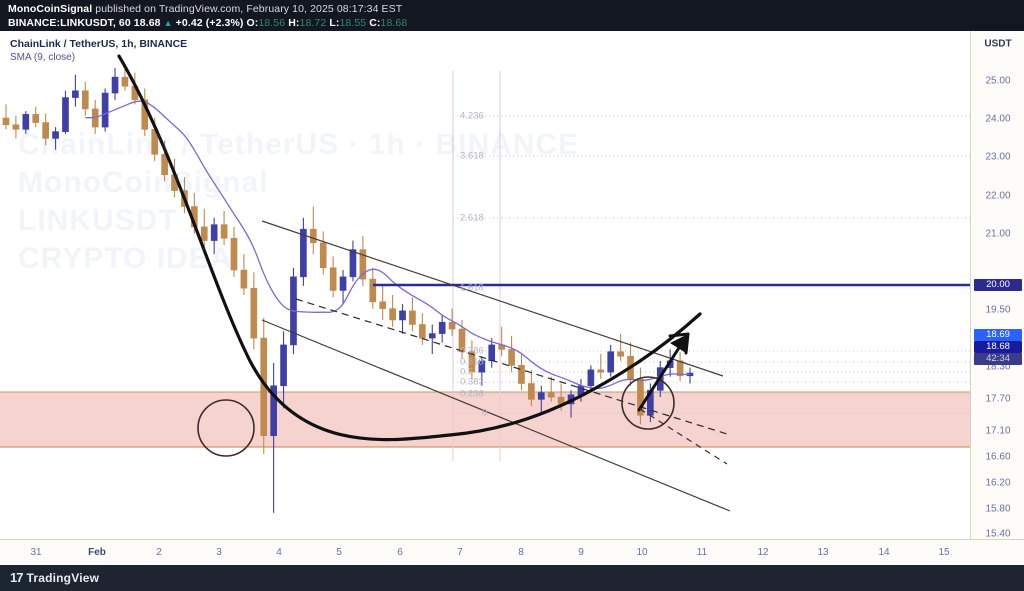  Describe the element at coordinates (472, 382) in the screenshot. I see `fib-label-0-382: 0.382` at that location.